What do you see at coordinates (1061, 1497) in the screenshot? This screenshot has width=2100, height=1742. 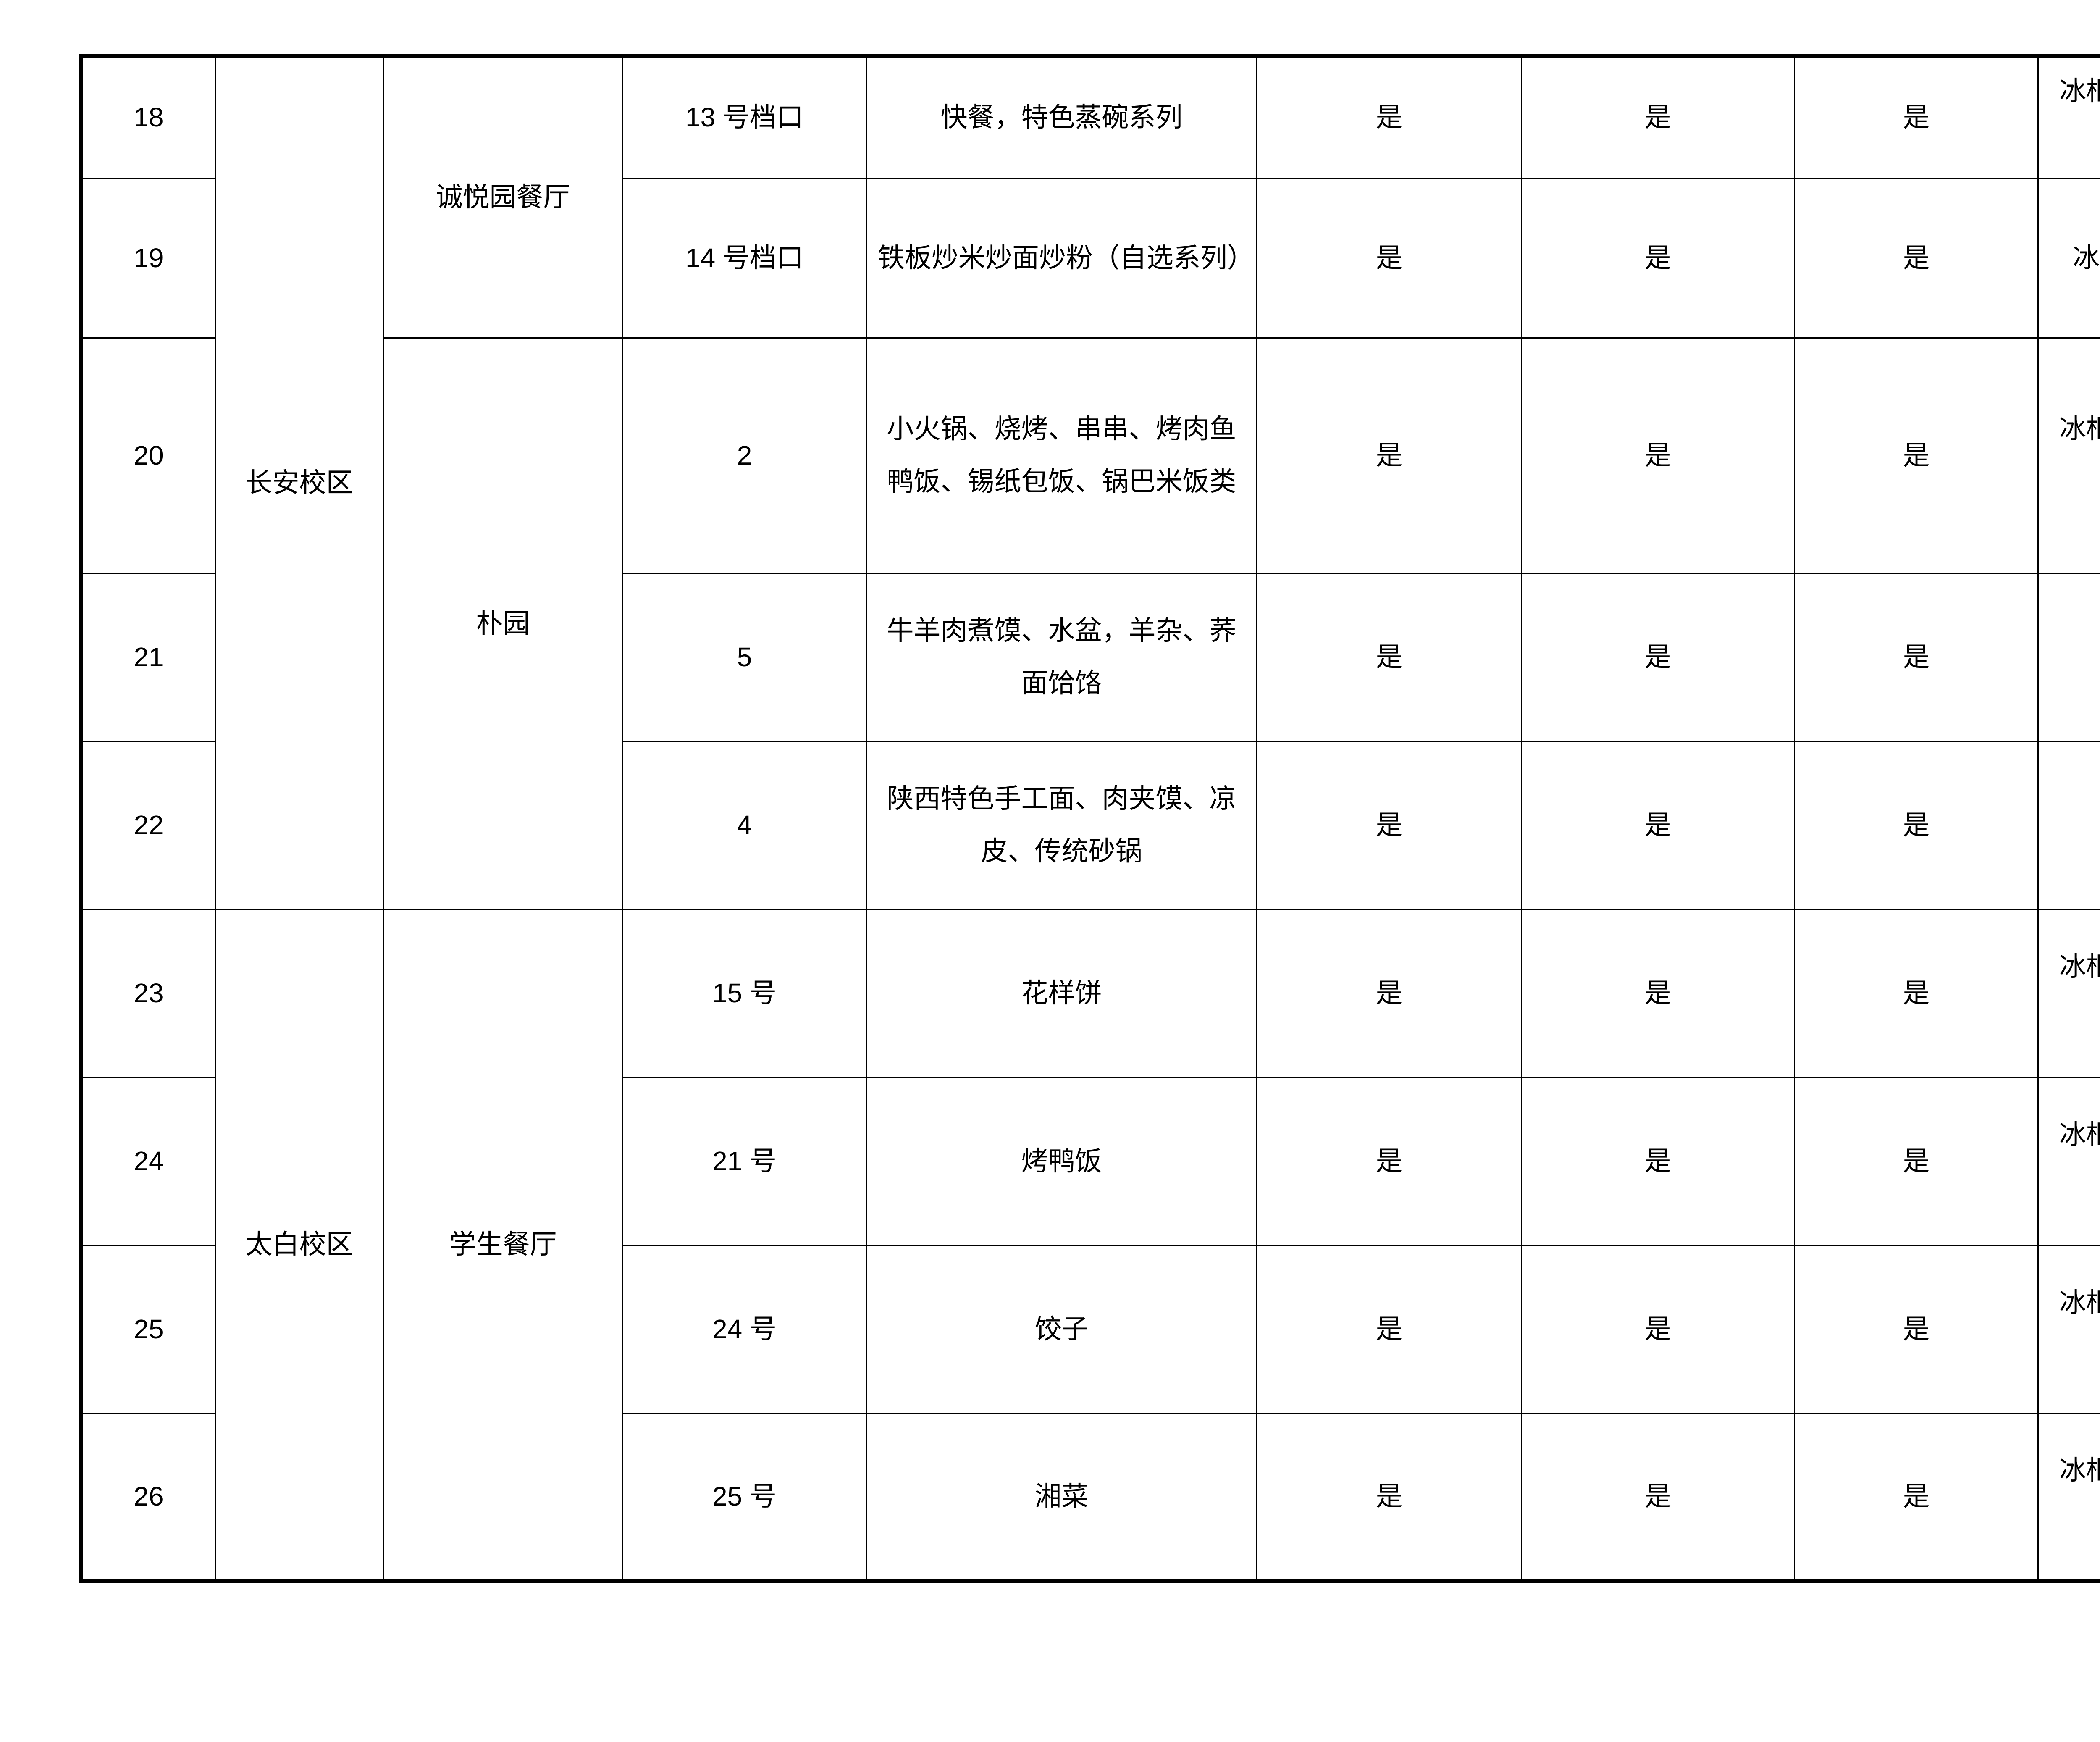 I see `cell-business-scope: 湘菜` at bounding box center [1061, 1497].